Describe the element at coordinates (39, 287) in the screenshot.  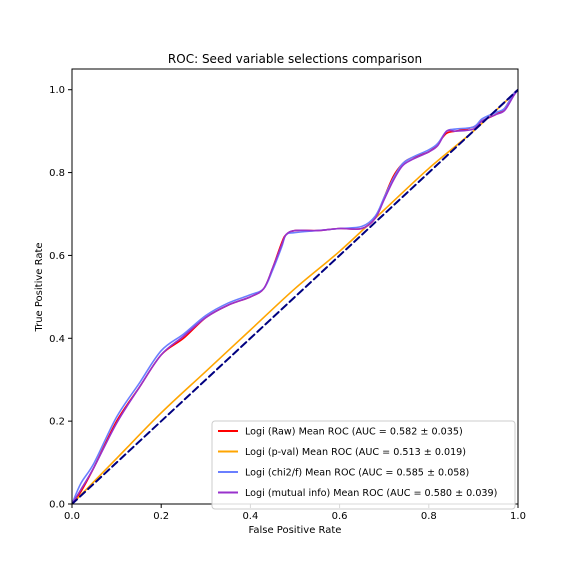
I see `y-axis-label: True Positive Rate` at that location.